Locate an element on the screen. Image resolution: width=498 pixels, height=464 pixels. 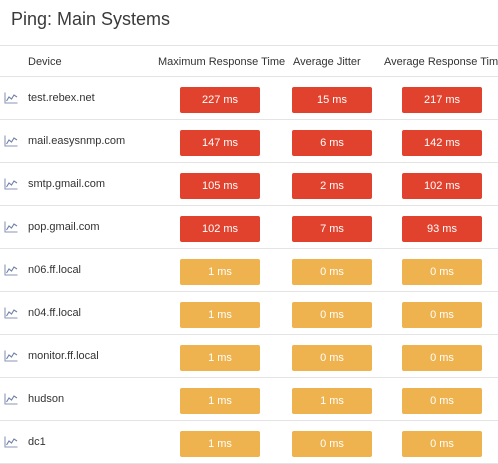
table-row: n06.ff.local 1 ms 0 ms 0 ms is located at coordinates (249, 270).